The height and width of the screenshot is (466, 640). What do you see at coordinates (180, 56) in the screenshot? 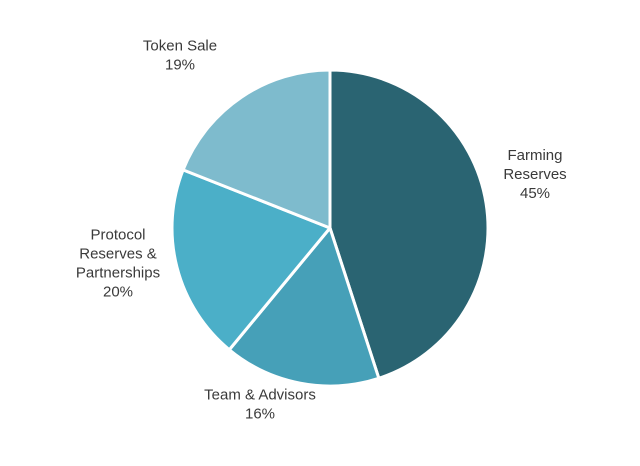
I see `slice-label-token-sale: Token Sale 19%` at bounding box center [180, 56].